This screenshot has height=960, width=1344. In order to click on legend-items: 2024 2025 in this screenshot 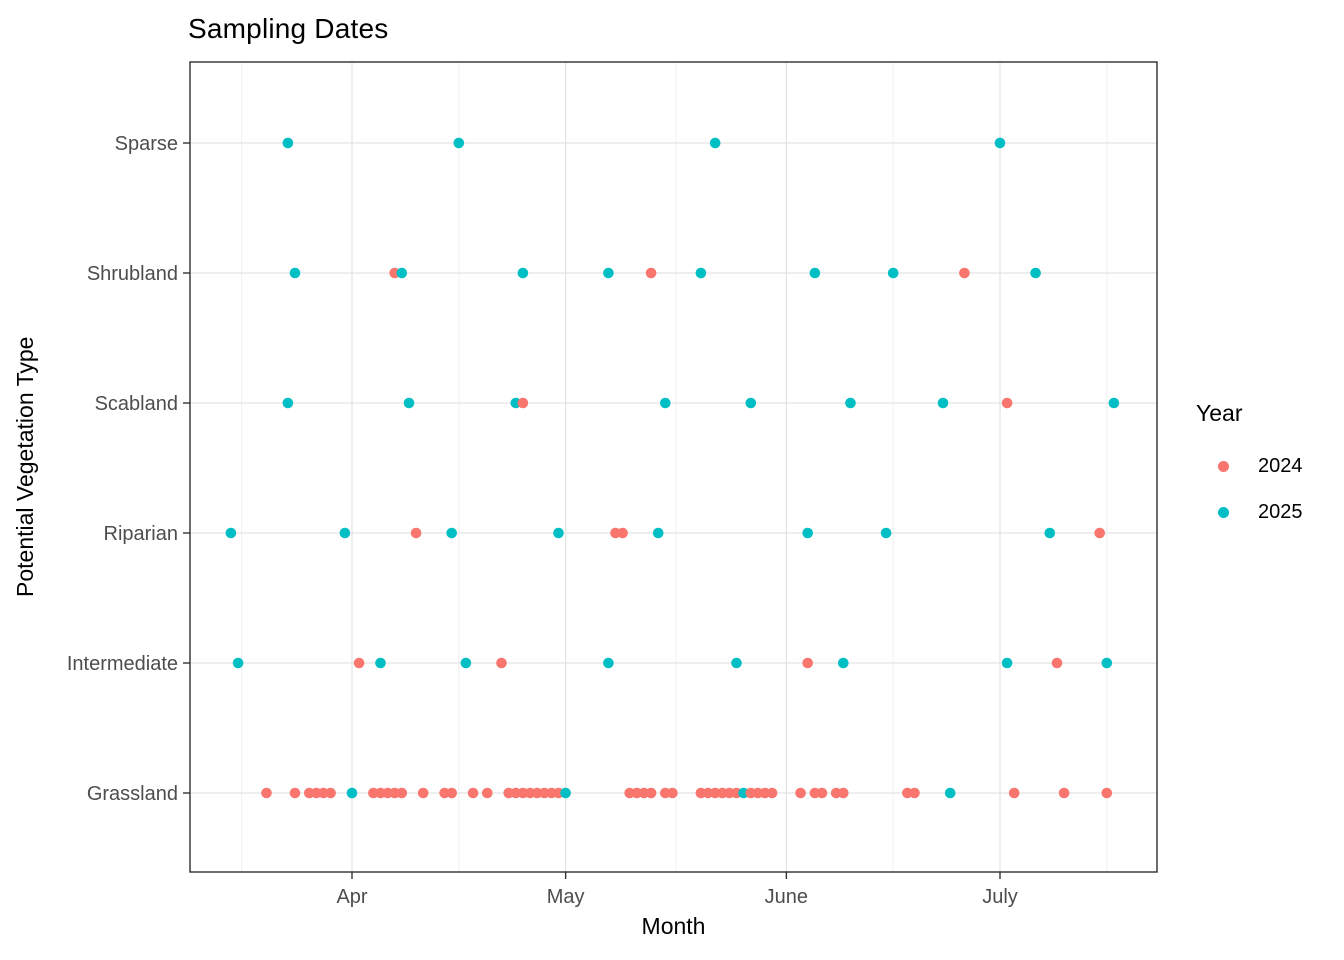, I will do `click(1249, 489)`.